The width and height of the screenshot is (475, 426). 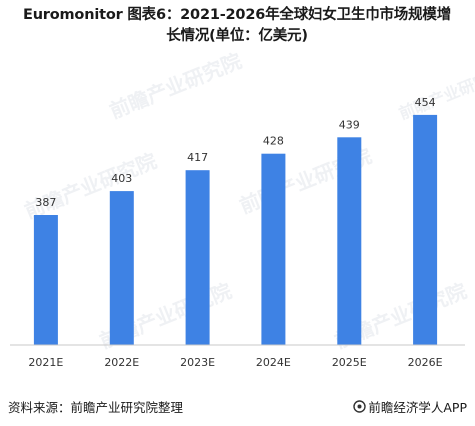 What do you see at coordinates (121, 268) in the screenshot?
I see `bar-2022E` at bounding box center [121, 268].